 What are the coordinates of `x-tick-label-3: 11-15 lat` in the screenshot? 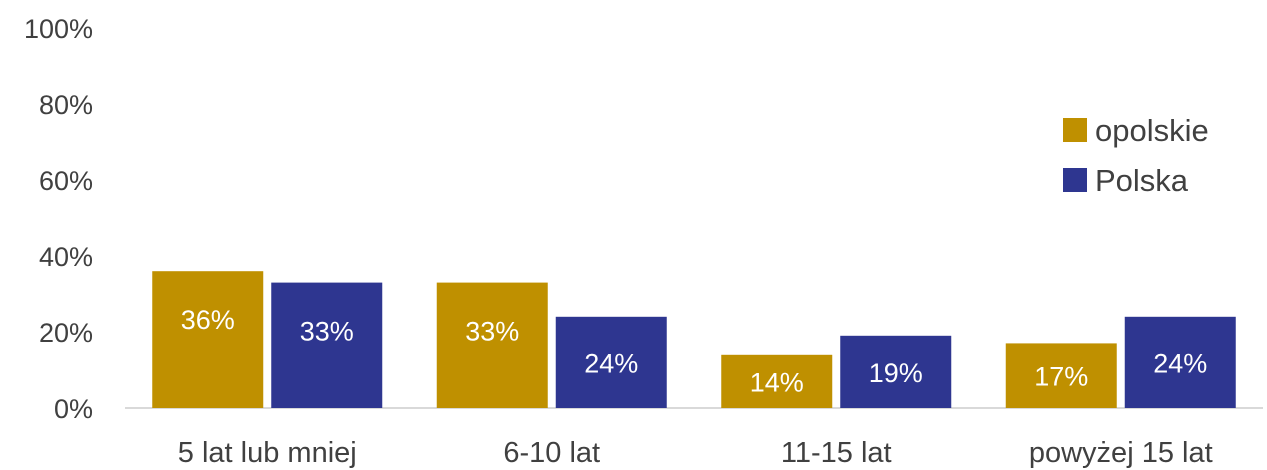 It's located at (836, 453).